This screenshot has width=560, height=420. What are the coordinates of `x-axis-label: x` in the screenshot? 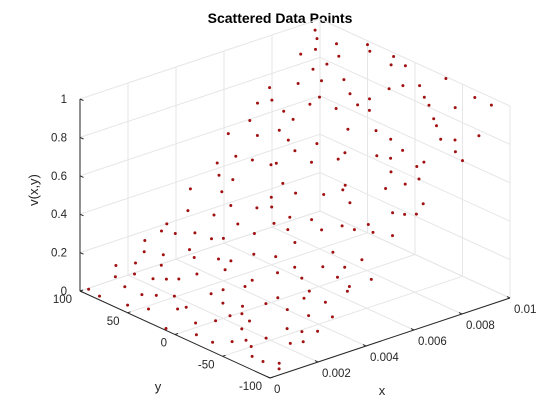 It's located at (382, 390).